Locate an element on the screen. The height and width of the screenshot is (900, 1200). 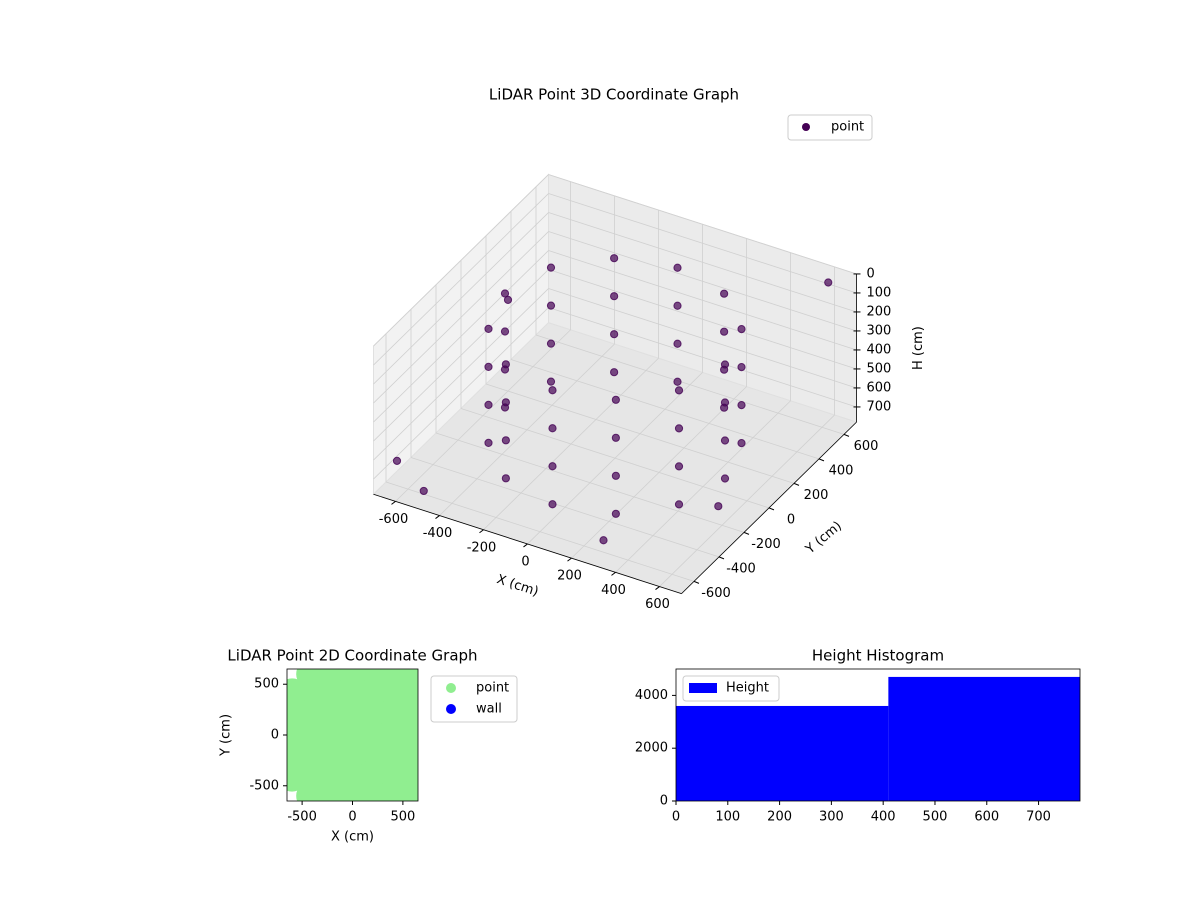
y-tick-label: -400 is located at coordinates (741, 568).